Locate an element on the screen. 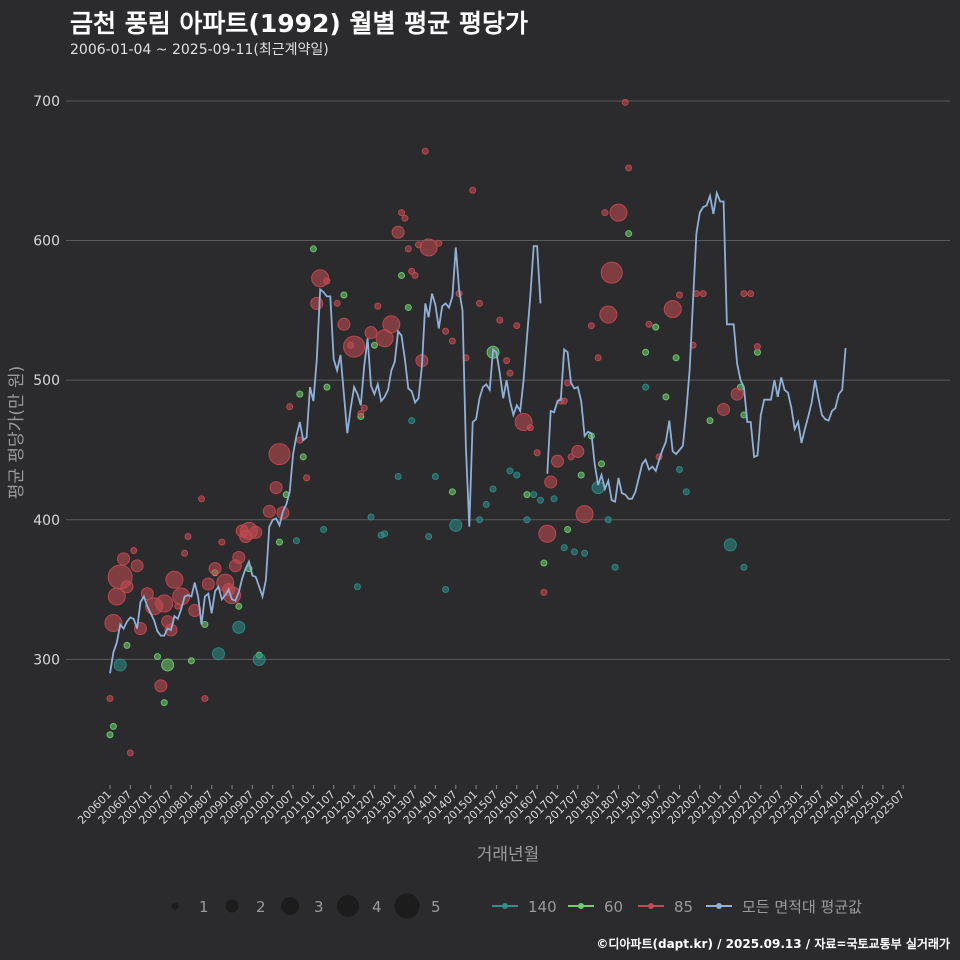  average-line is located at coordinates (696, 346).